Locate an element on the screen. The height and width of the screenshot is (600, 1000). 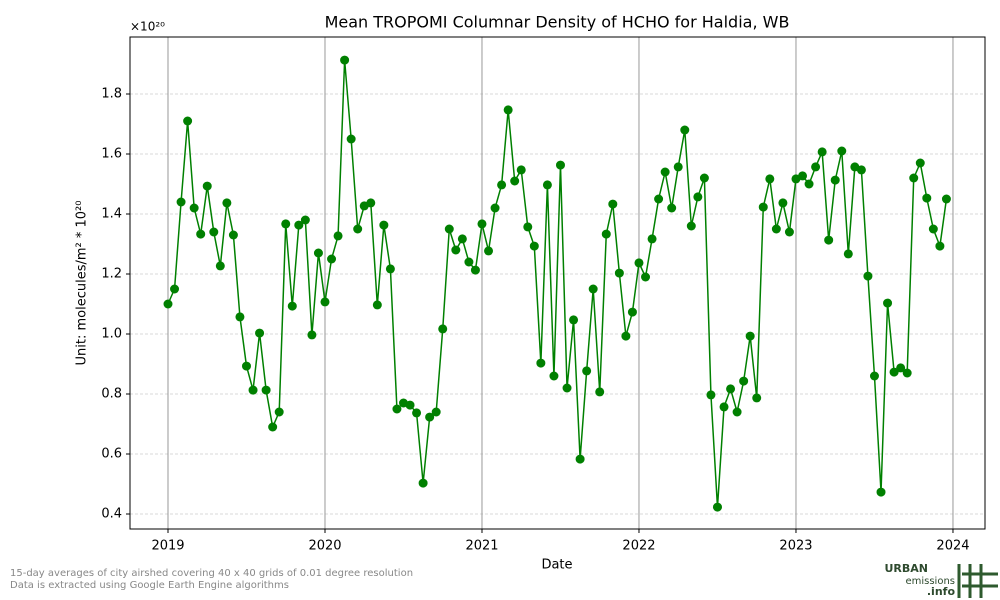
x-tick-label: 2023 is located at coordinates (795, 546).